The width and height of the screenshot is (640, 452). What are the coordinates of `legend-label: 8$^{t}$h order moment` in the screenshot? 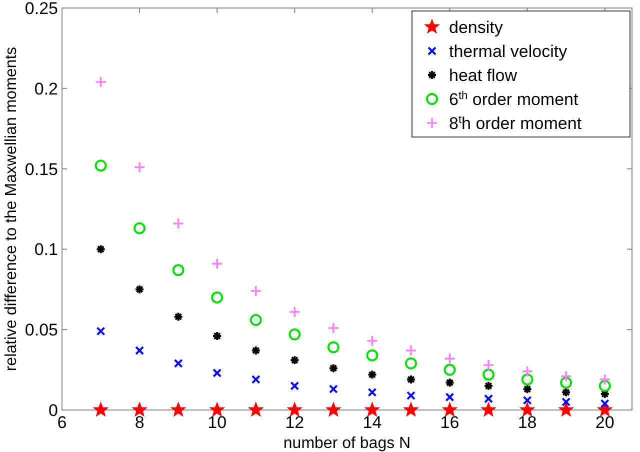 It's located at (515, 123).